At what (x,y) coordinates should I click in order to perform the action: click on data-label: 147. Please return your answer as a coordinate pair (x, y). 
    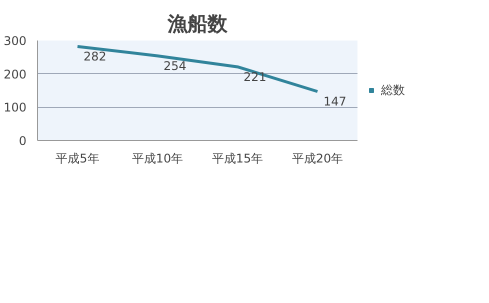
    Looking at the image, I should click on (335, 101).